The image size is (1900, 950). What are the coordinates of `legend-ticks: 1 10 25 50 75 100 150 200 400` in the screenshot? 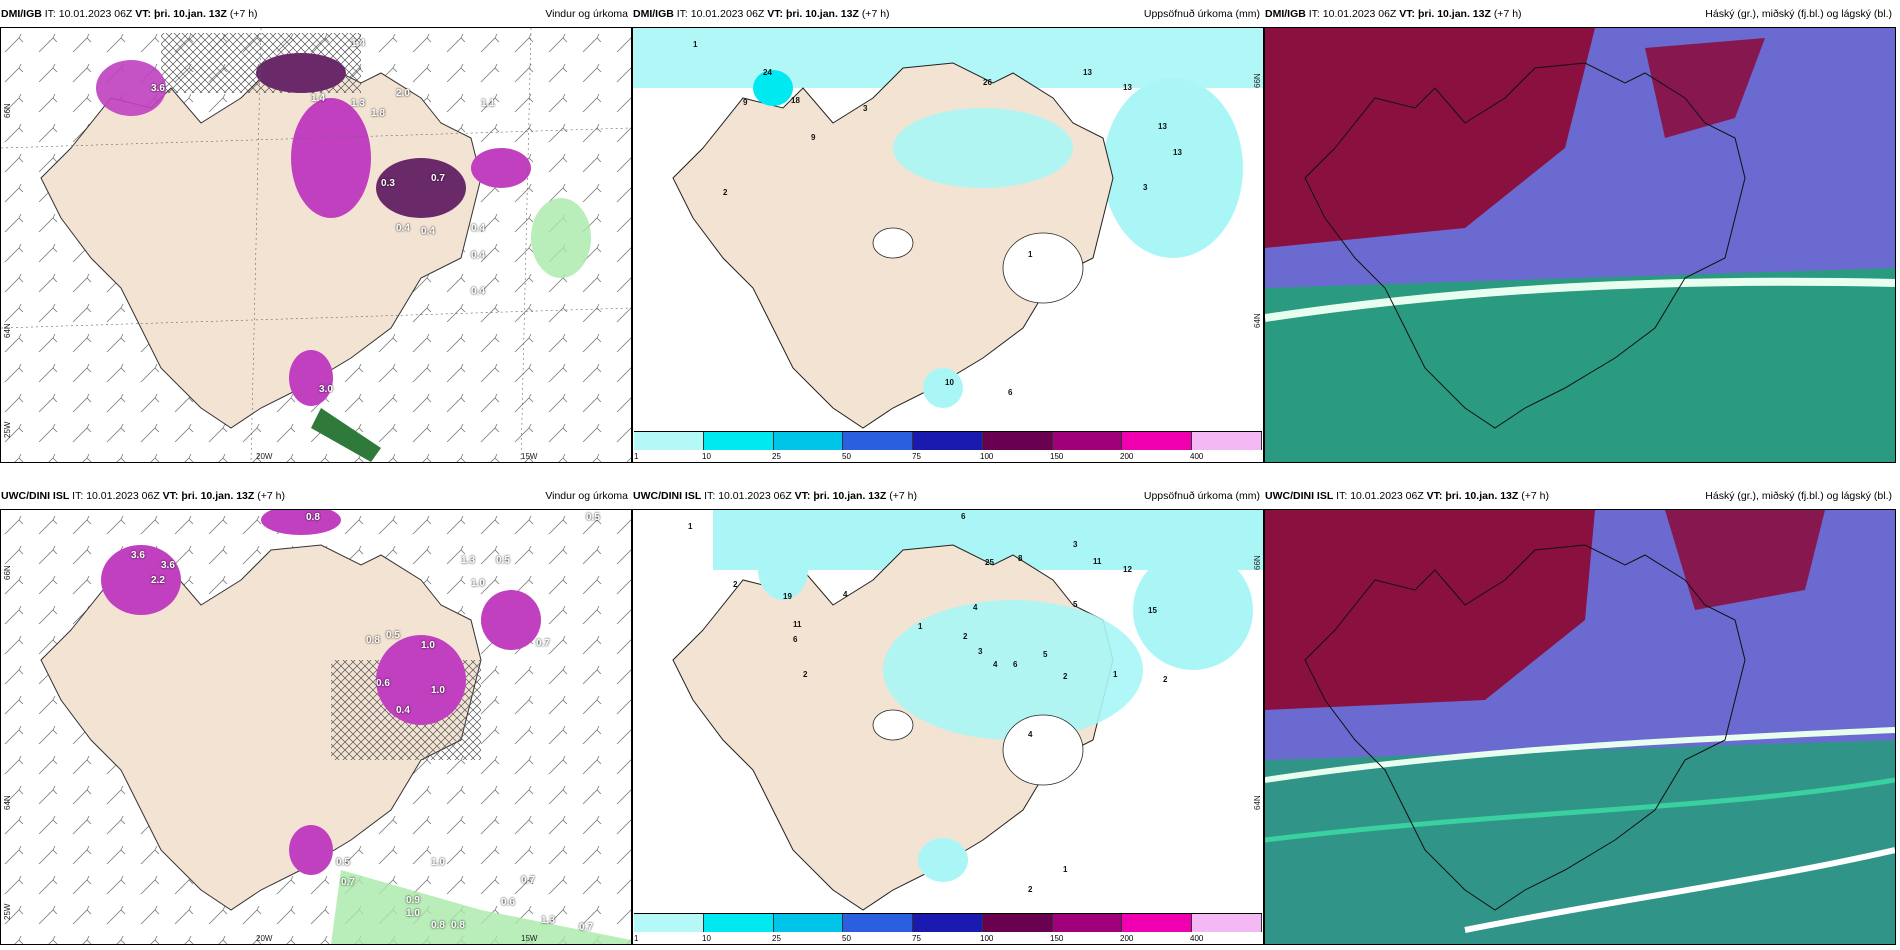 It's located at (948, 939).